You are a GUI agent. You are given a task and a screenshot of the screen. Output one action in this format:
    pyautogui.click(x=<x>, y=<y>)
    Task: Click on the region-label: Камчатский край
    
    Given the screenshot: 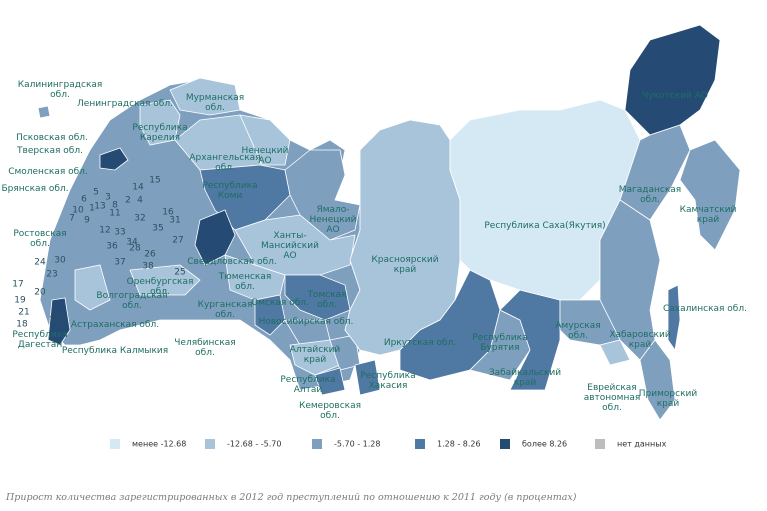 What is the action you would take?
    pyautogui.click(x=708, y=215)
    